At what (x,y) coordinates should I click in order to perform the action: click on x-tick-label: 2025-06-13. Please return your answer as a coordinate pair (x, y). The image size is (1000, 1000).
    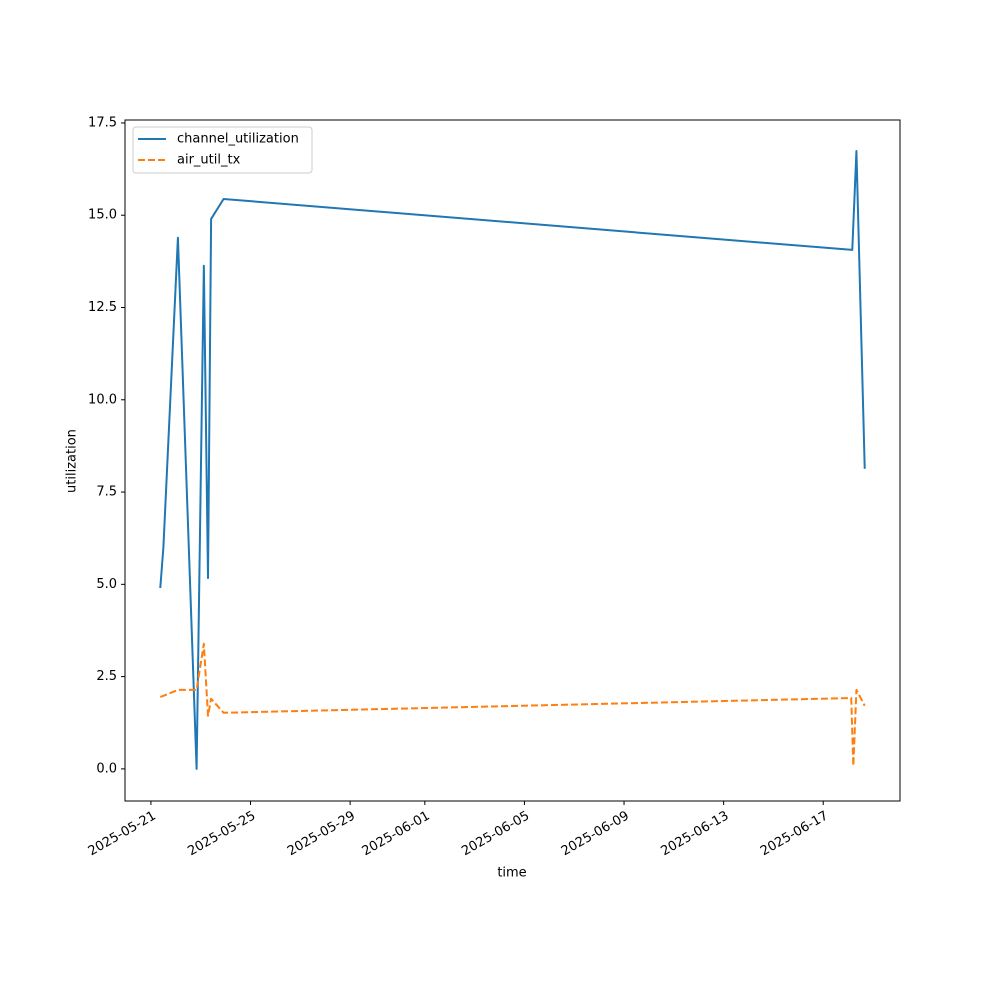
    Looking at the image, I should click on (694, 834).